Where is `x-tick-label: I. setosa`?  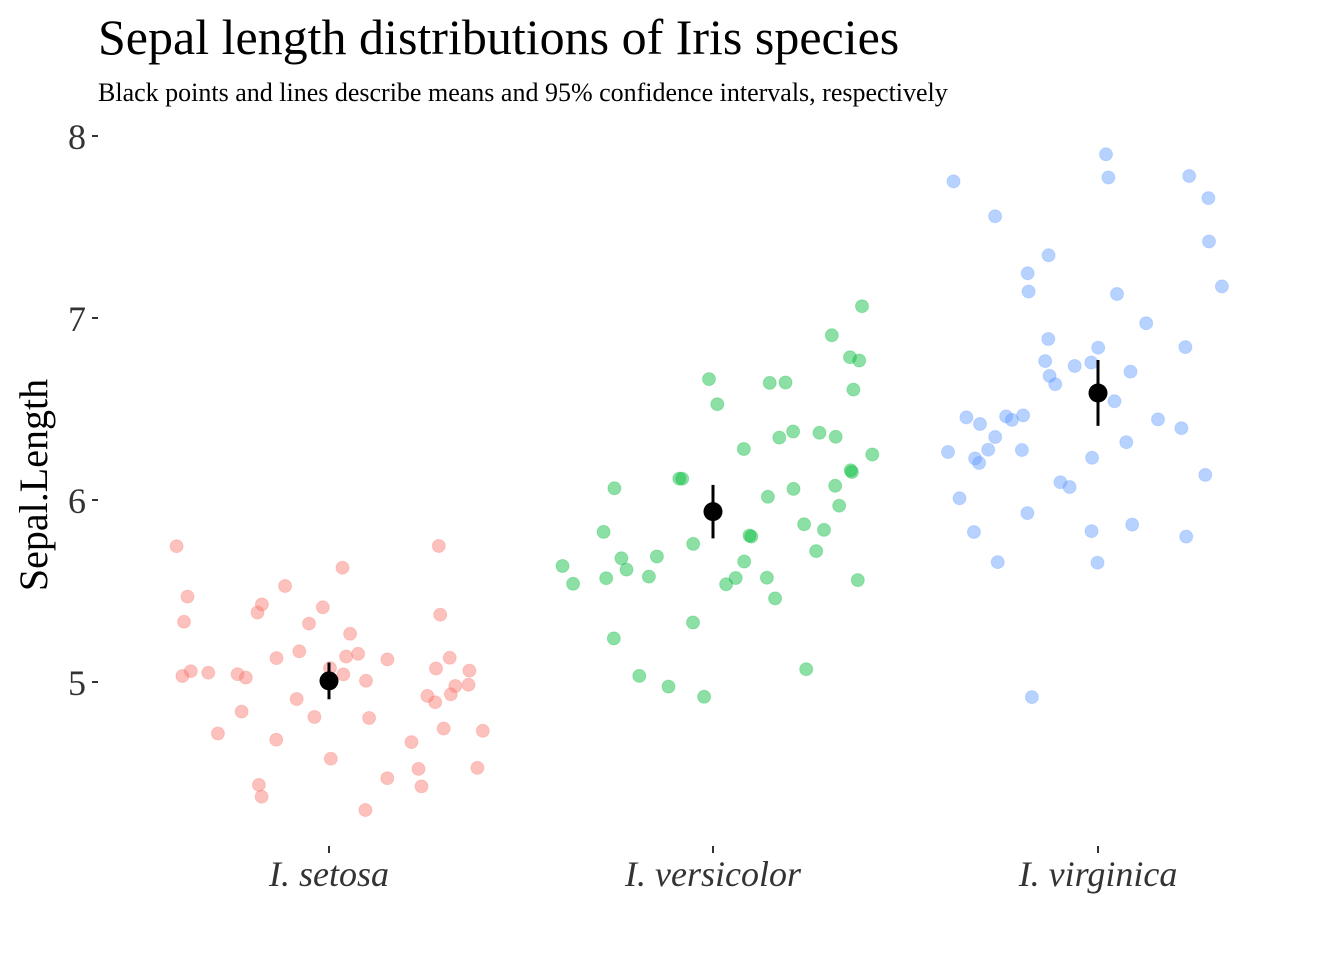 x-tick-label: I. setosa is located at coordinates (328, 874).